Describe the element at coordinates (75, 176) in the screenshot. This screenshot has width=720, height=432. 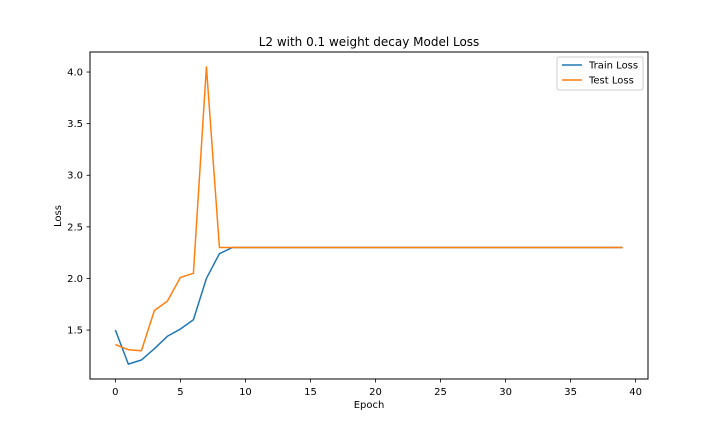
I see `y-tick-label: 3.0` at that location.